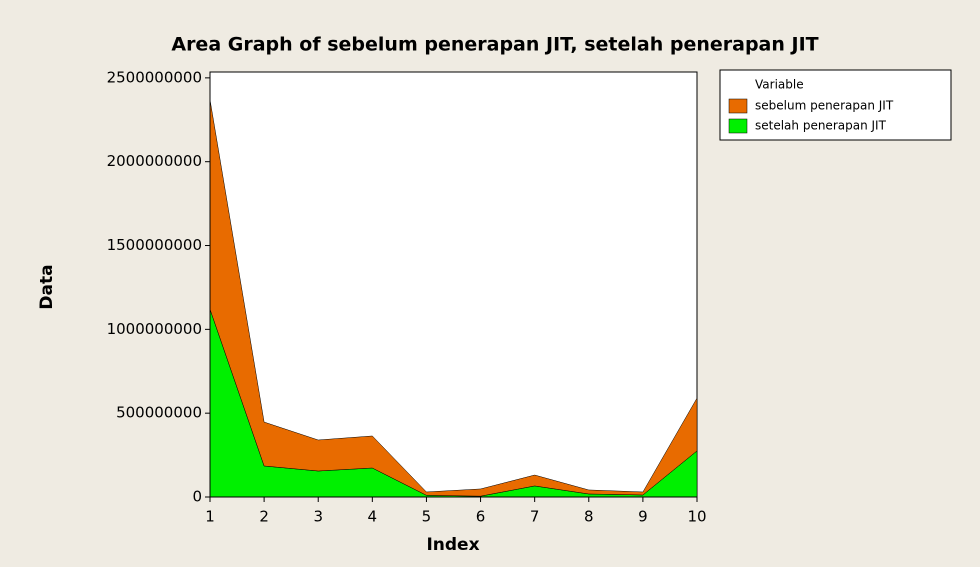 Image resolution: width=980 pixels, height=567 pixels. Describe the element at coordinates (427, 517) in the screenshot. I see `x-tick-label: 5` at that location.